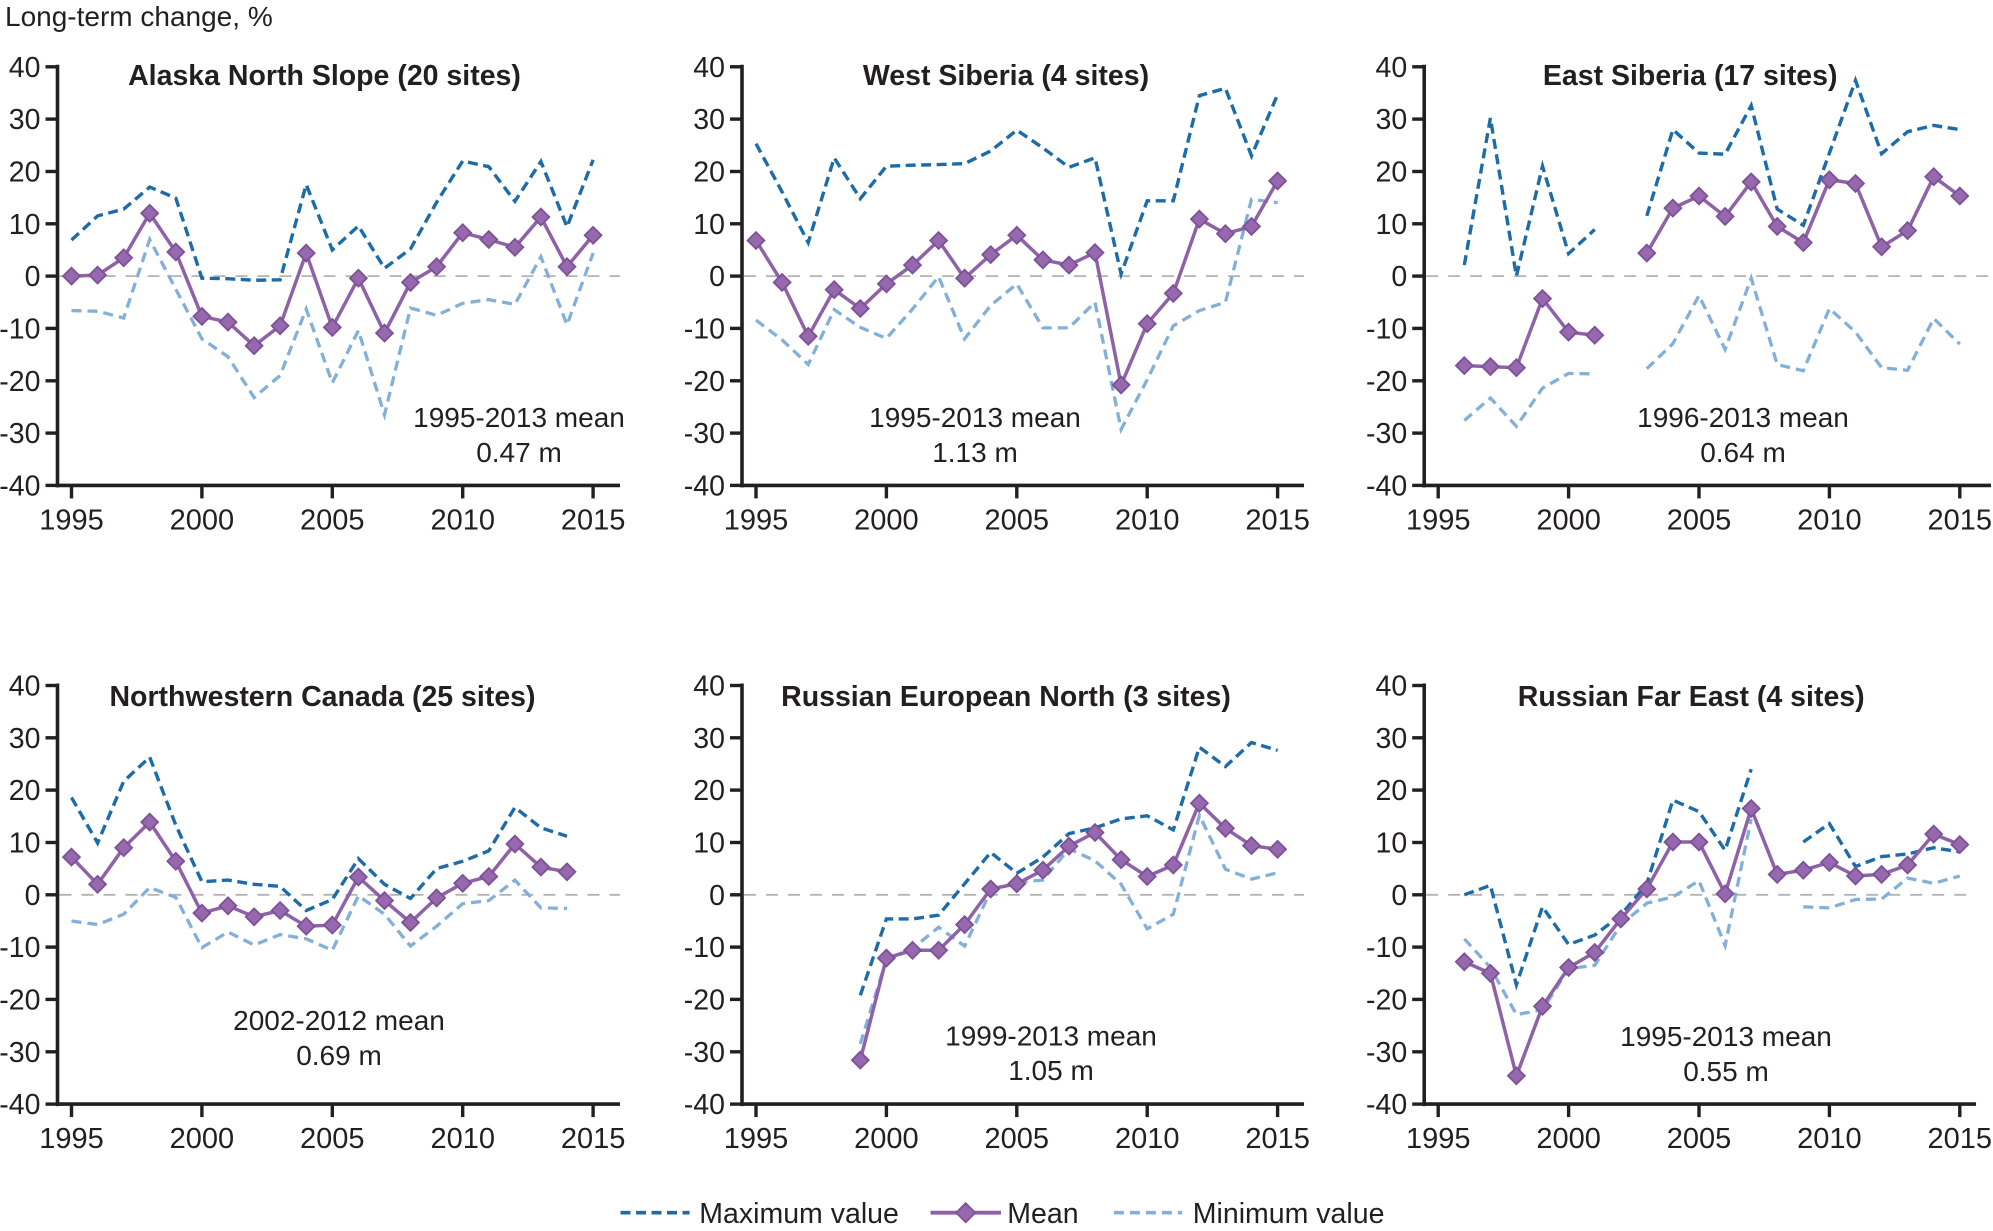 Image resolution: width=1993 pixels, height=1231 pixels. I want to click on svg-text: 1996-2013 mean, so click(1743, 417).